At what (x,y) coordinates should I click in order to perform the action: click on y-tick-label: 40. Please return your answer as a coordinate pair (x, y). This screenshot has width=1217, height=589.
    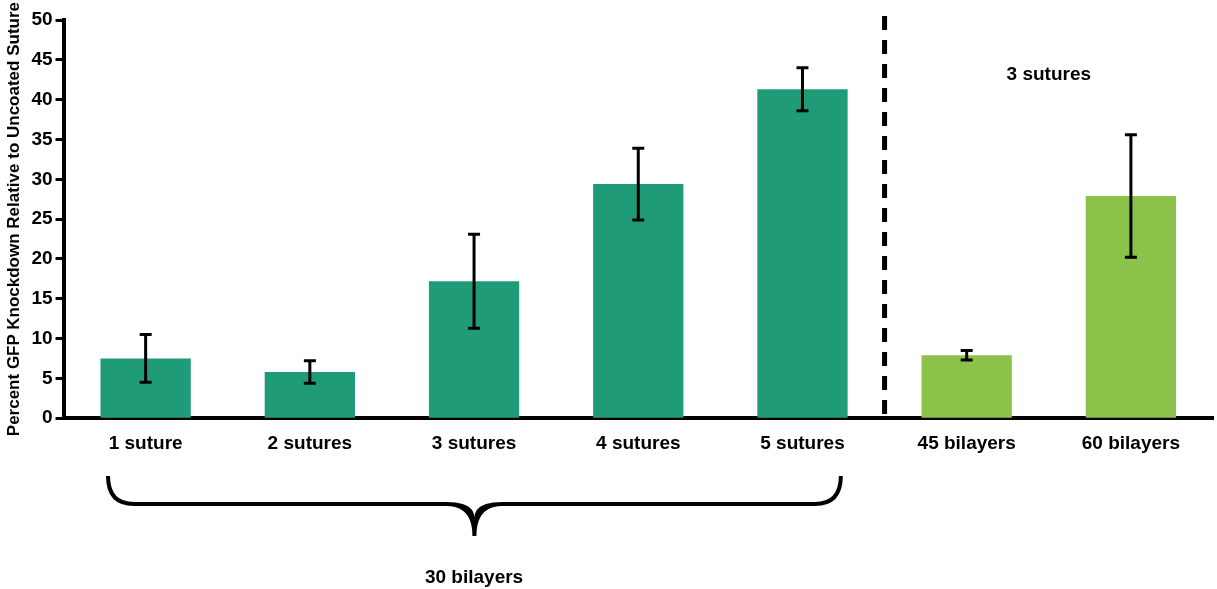
    Looking at the image, I should click on (42, 98).